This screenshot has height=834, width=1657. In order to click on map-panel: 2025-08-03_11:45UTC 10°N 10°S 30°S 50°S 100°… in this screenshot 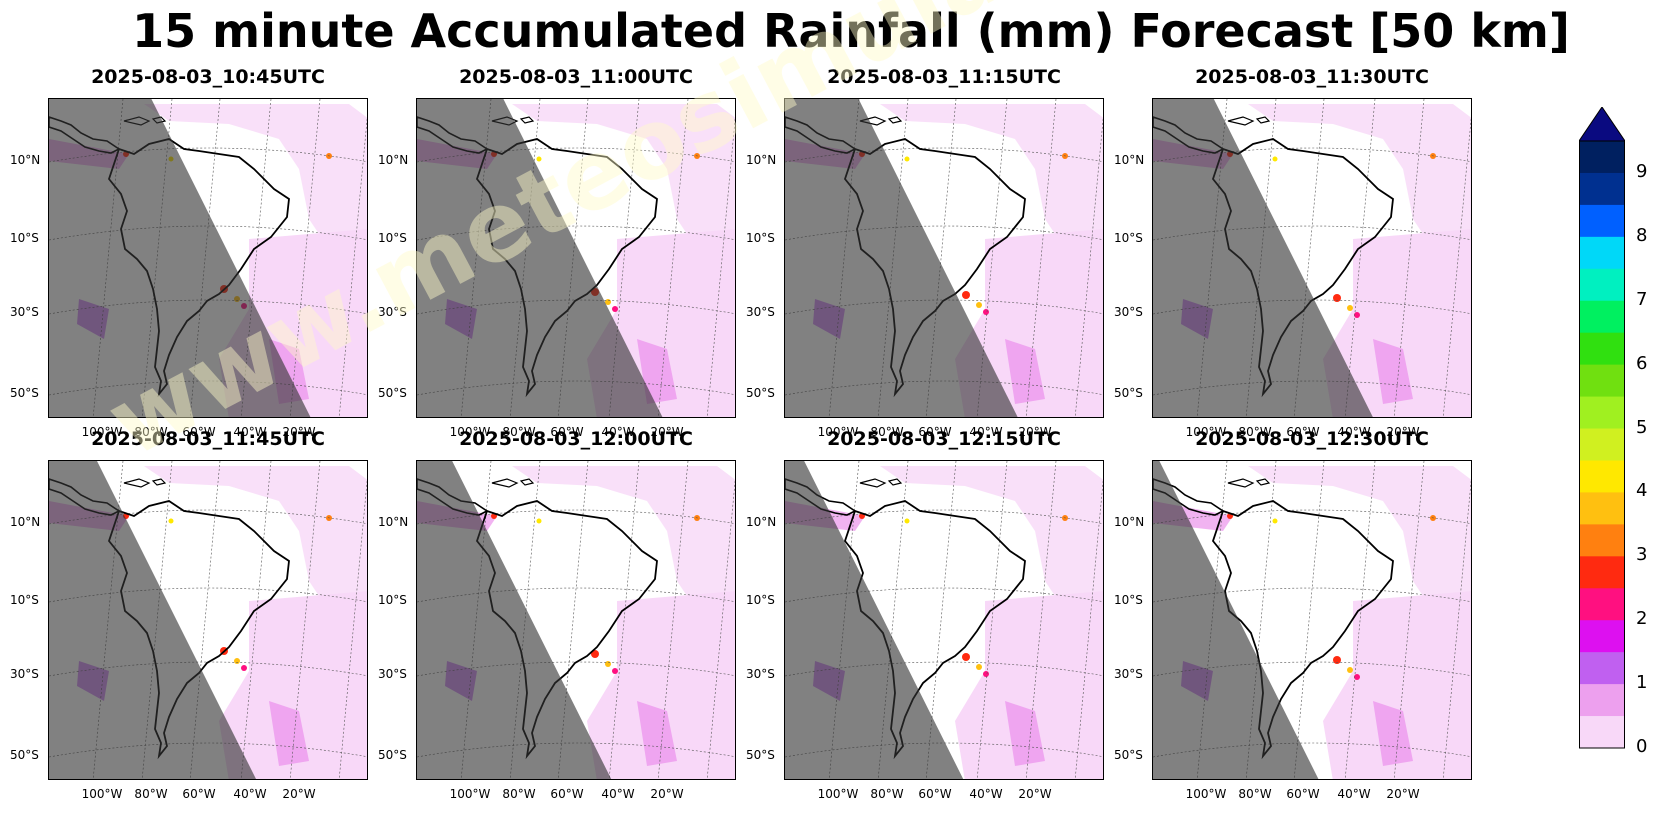, I will do `click(189, 614)`.